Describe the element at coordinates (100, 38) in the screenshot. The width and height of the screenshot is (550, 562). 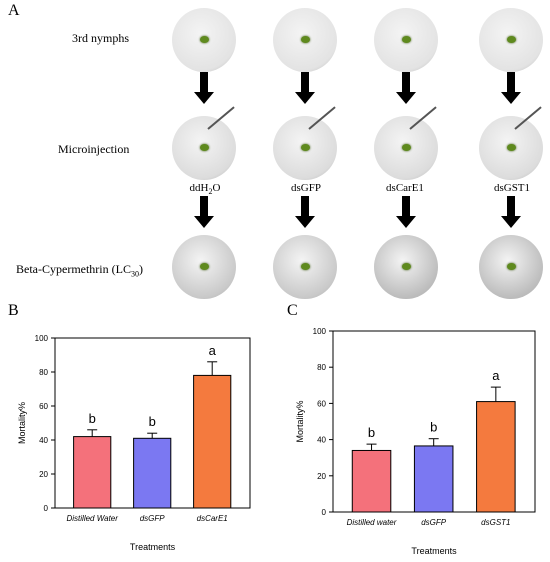
I see `row-label-nymphs: 3rd nymphs` at that location.